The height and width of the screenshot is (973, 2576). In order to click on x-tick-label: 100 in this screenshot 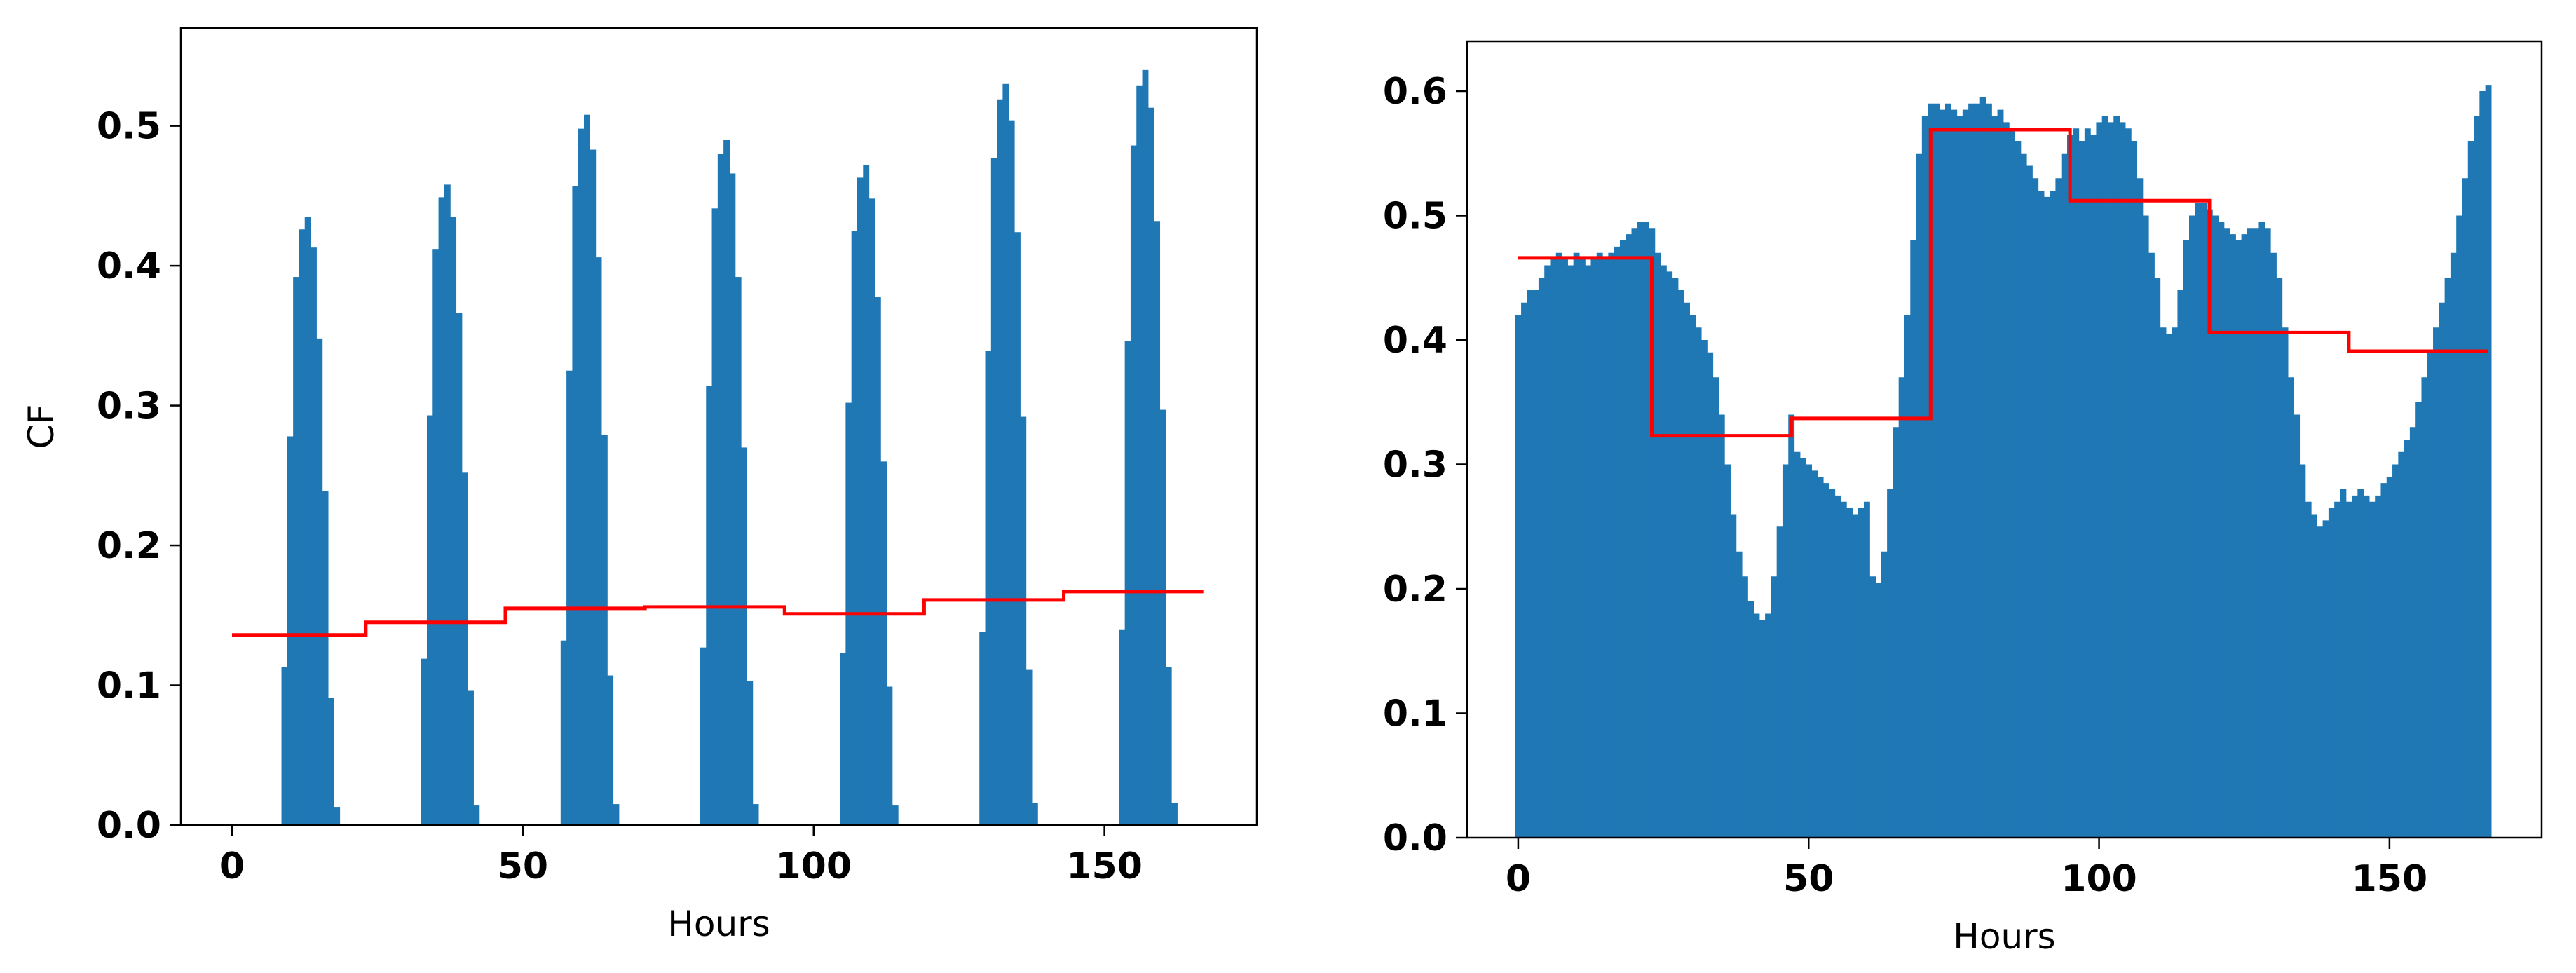, I will do `click(814, 866)`.